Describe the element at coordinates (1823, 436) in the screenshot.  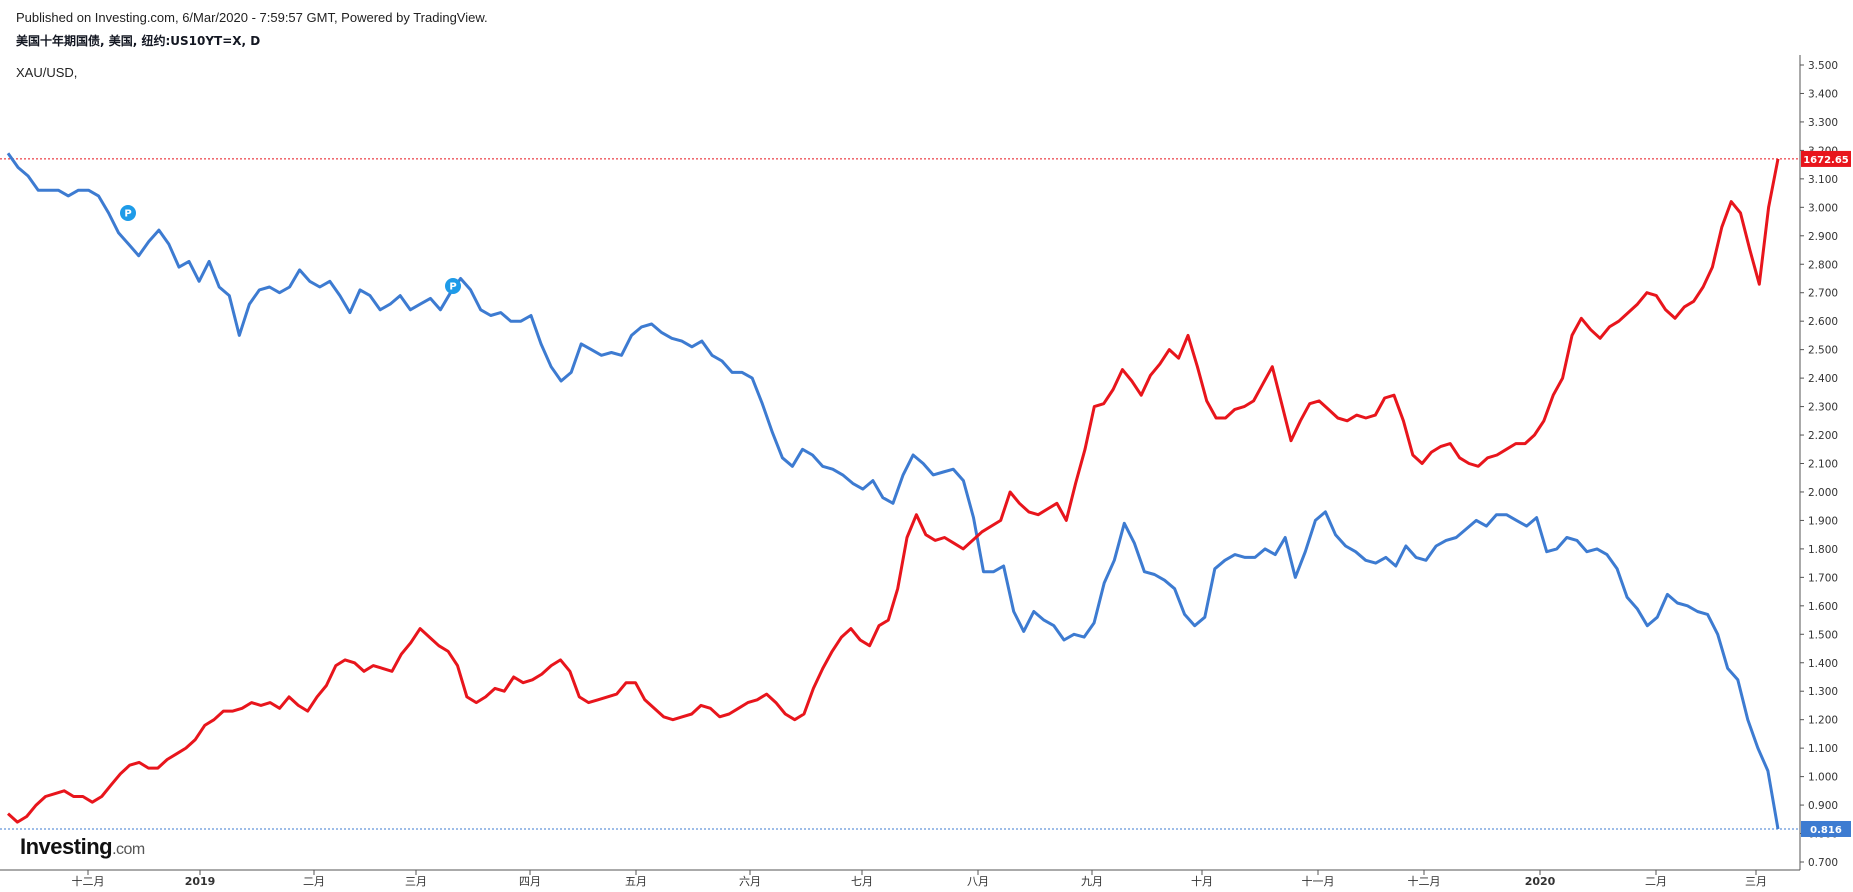
I see `y-tick-label: 2.200` at that location.